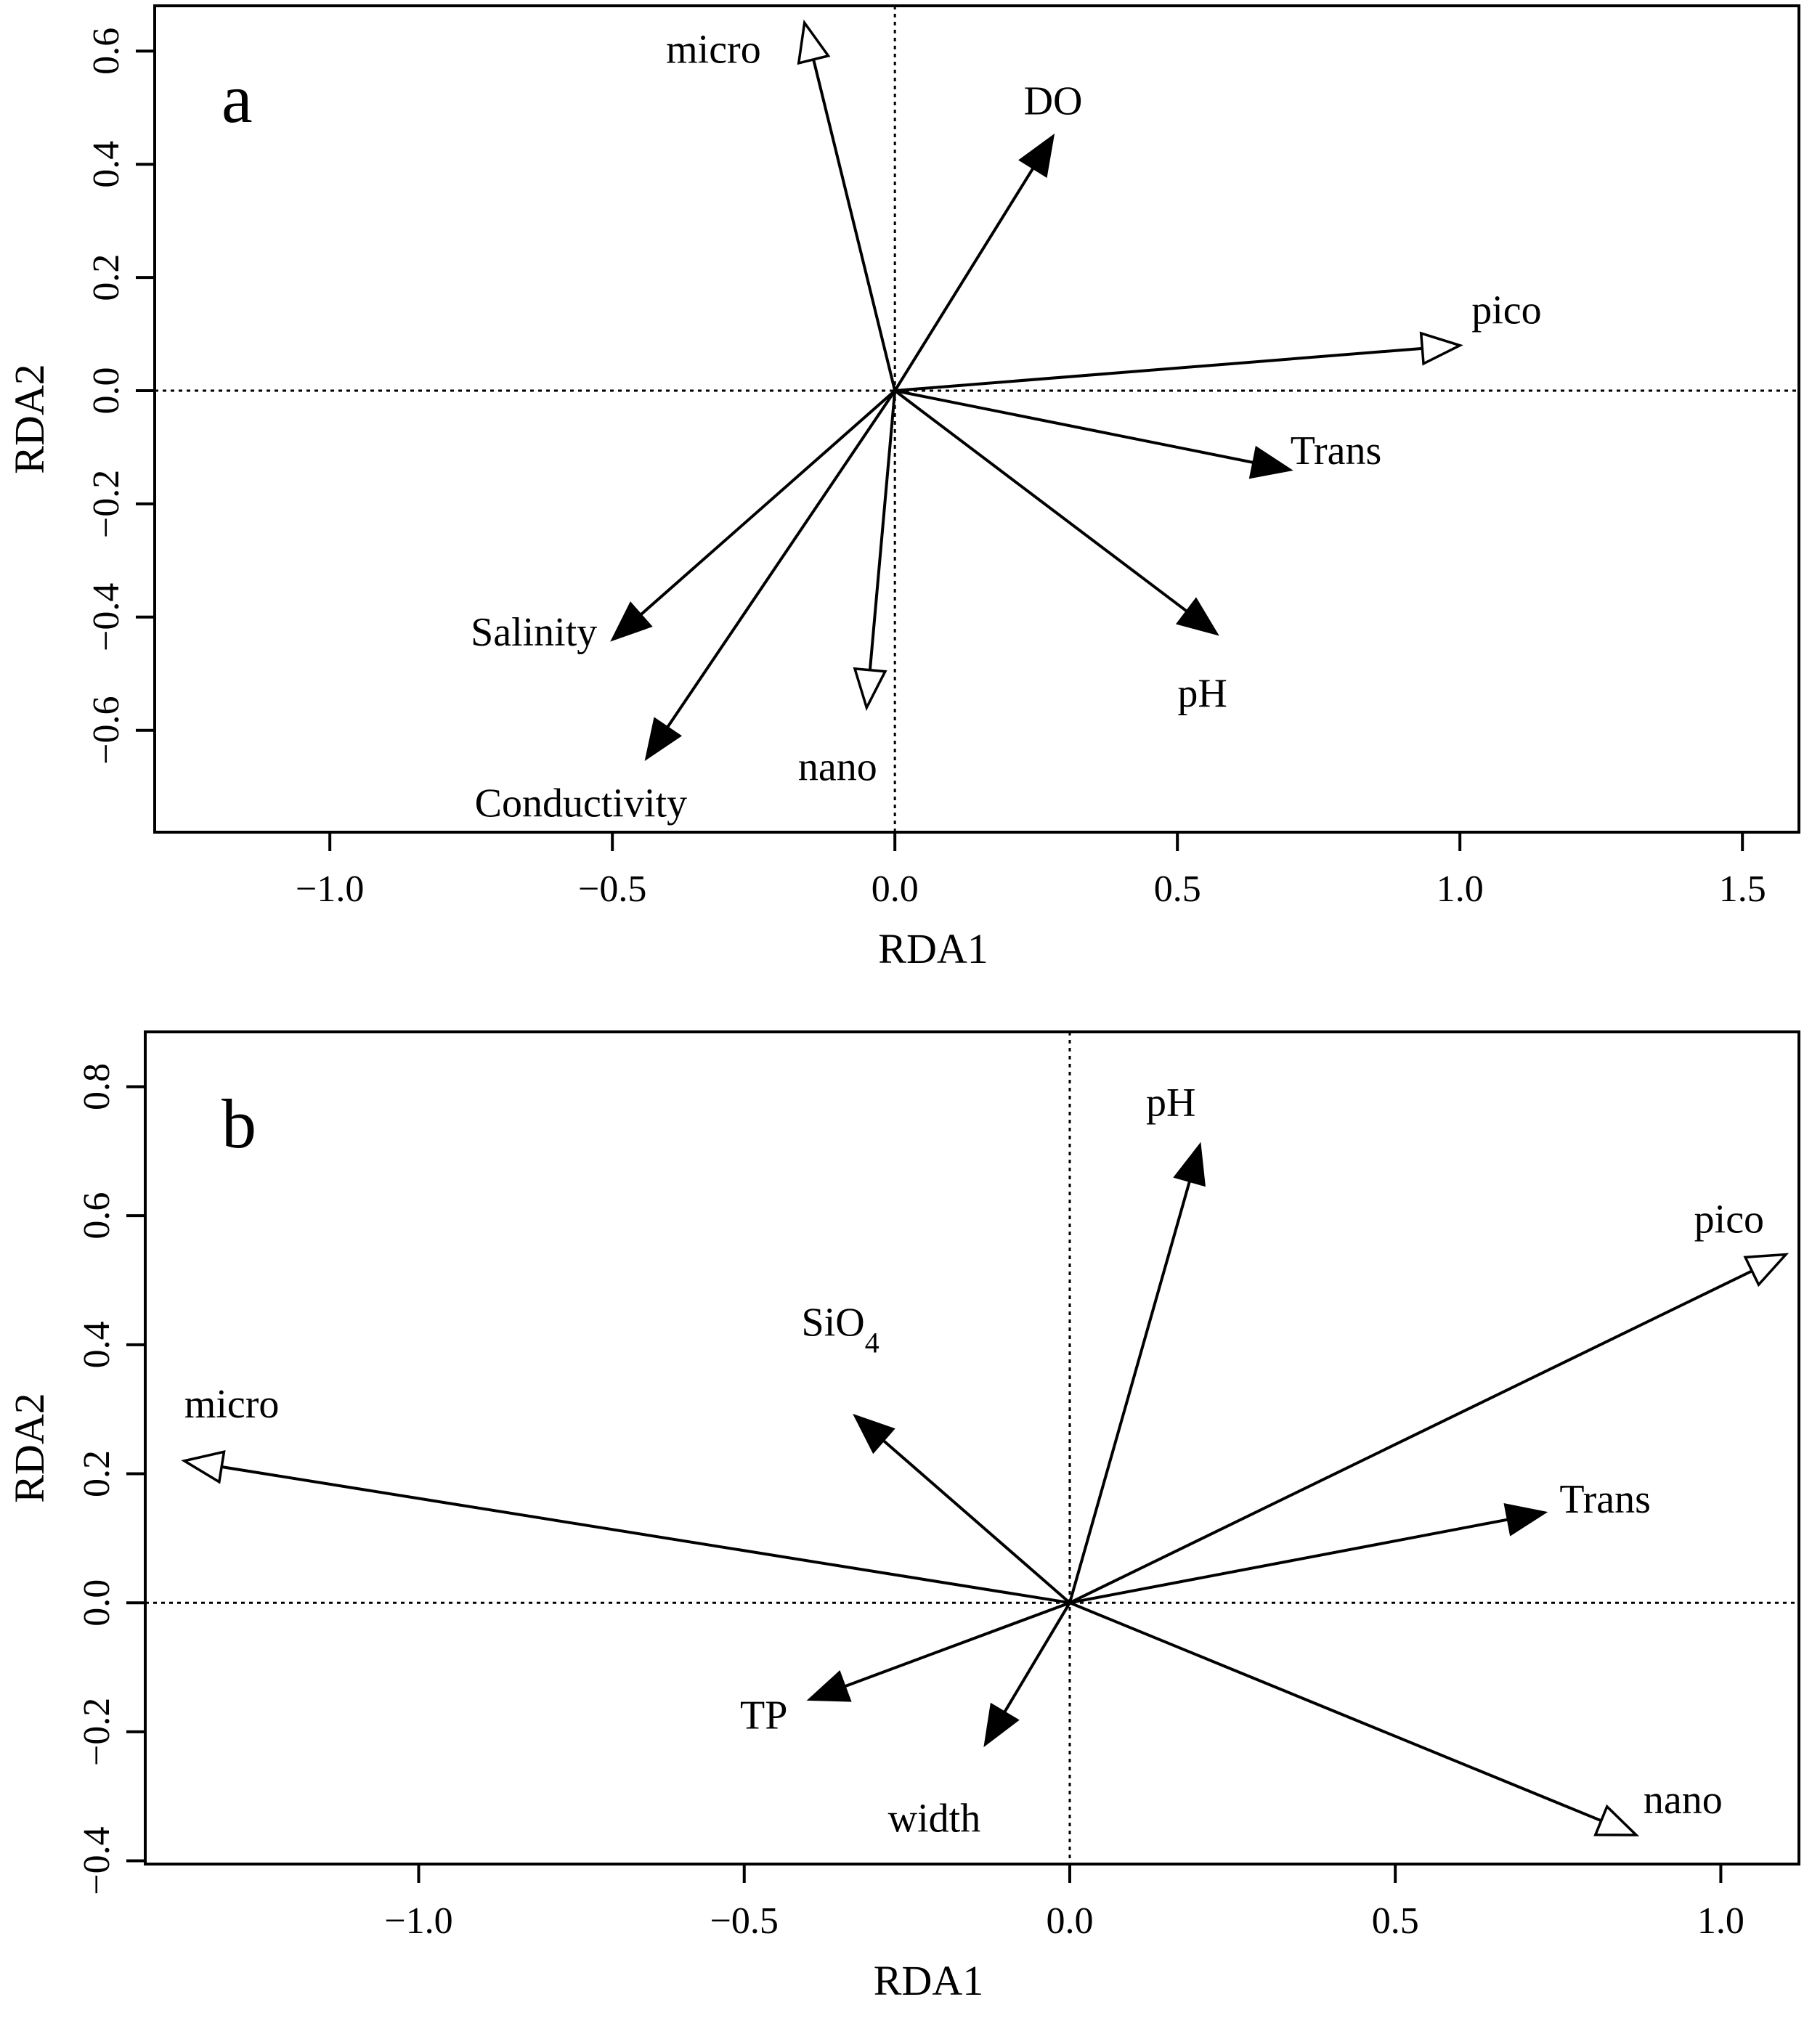  Describe the element at coordinates (29, 1447) in the screenshot. I see `panel-b-y-axis-title: RDA2` at that location.